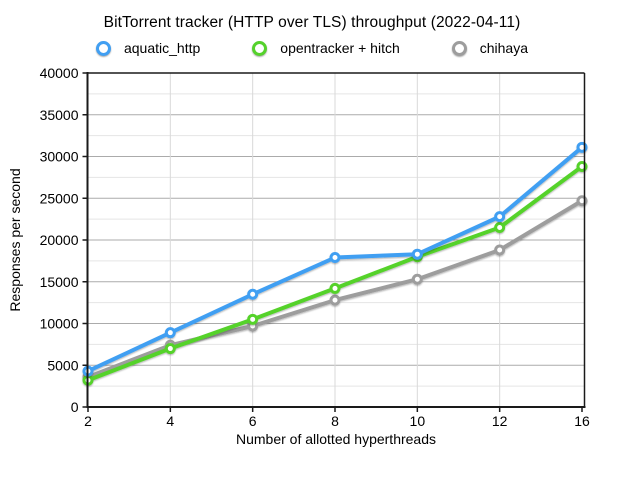 The height and width of the screenshot is (477, 624). Describe the element at coordinates (582, 421) in the screenshot. I see `x-tick-label: 16` at that location.